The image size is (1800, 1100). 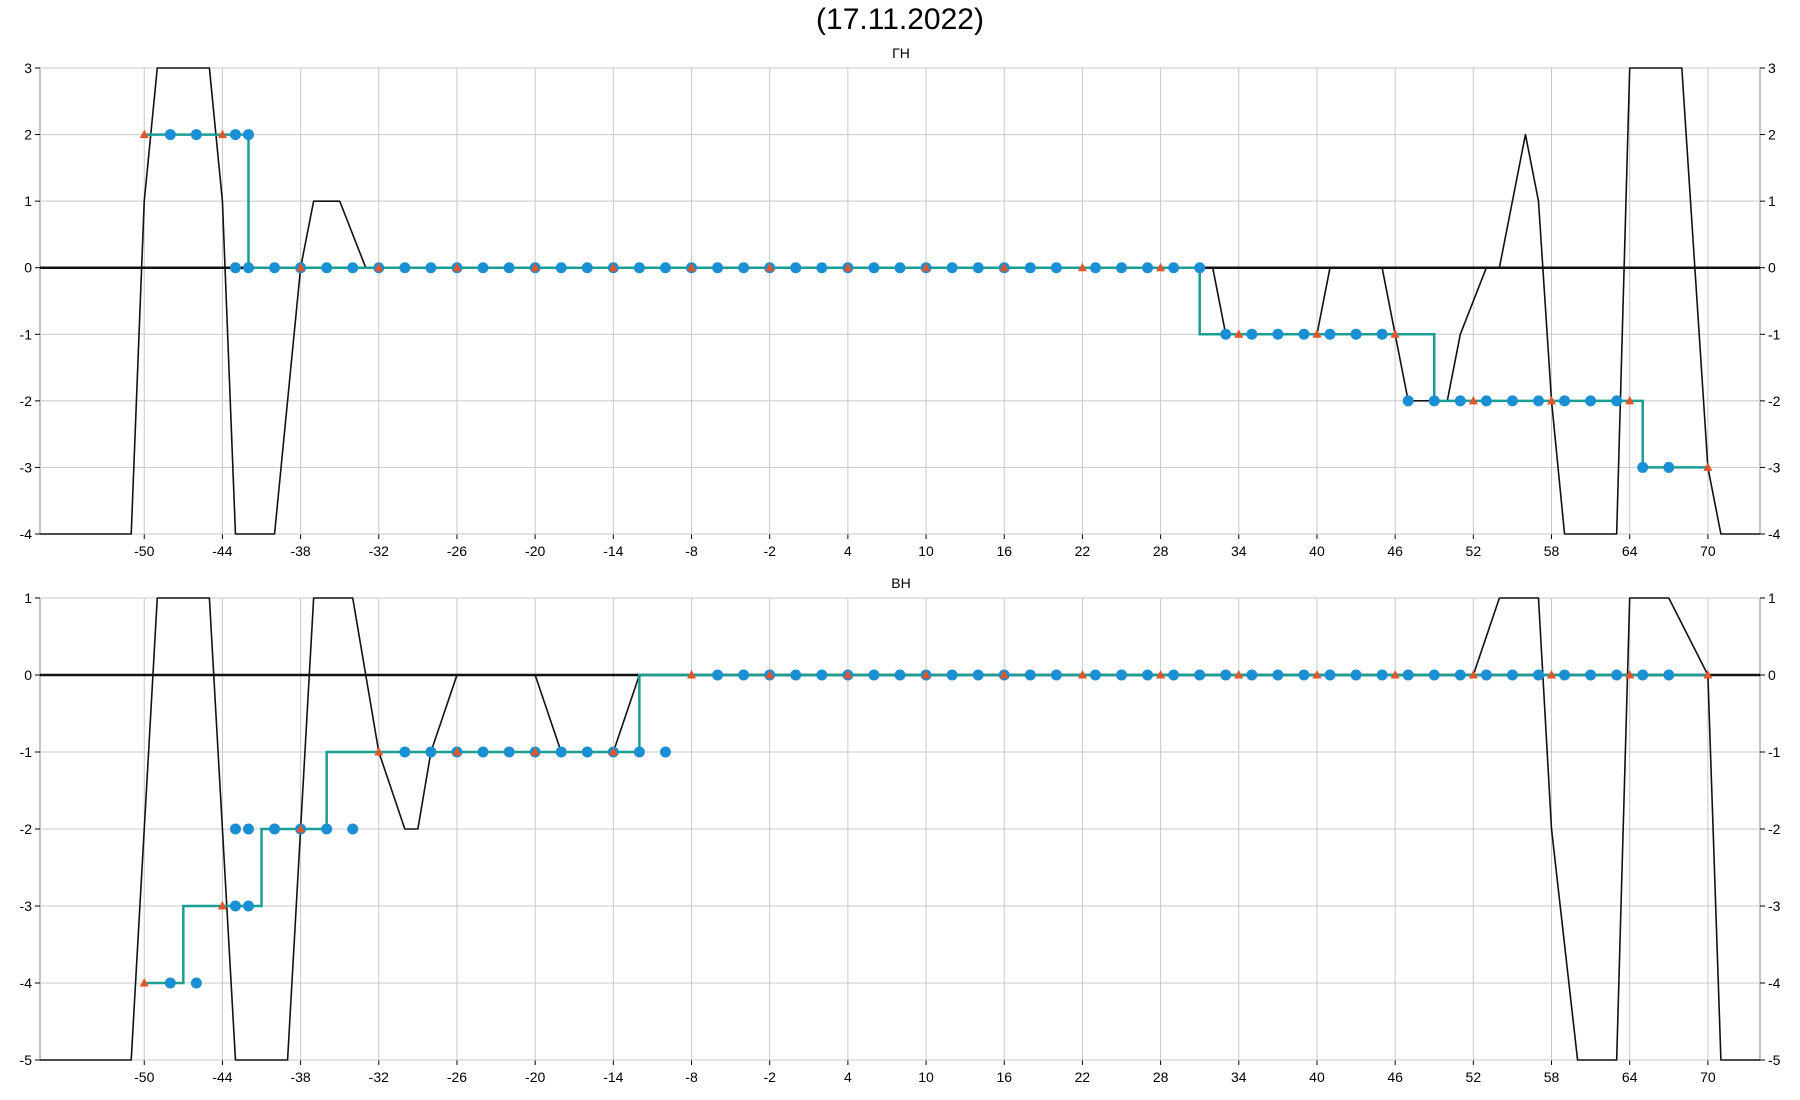 What do you see at coordinates (1774, 829) in the screenshot?
I see `y-tick-label-right: -2` at bounding box center [1774, 829].